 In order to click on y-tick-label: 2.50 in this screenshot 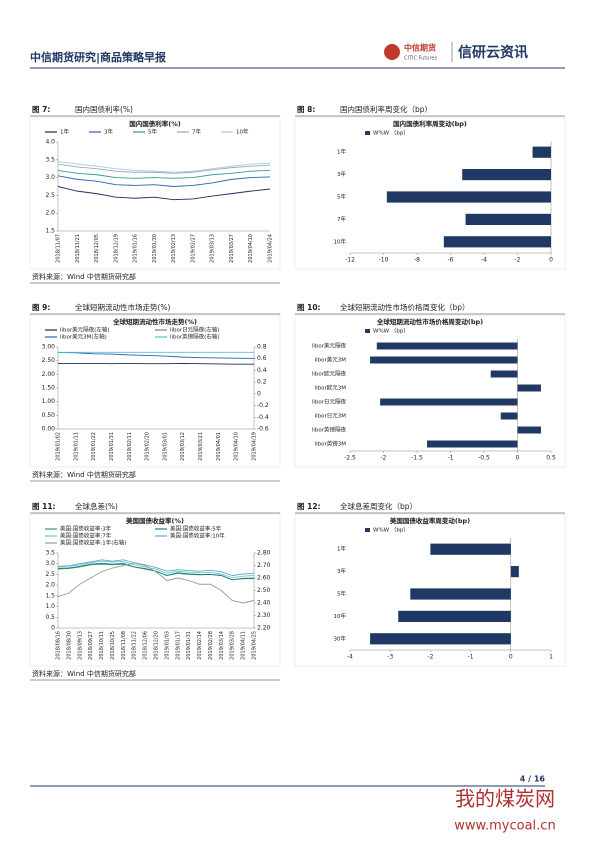, I will do `click(49, 360)`.